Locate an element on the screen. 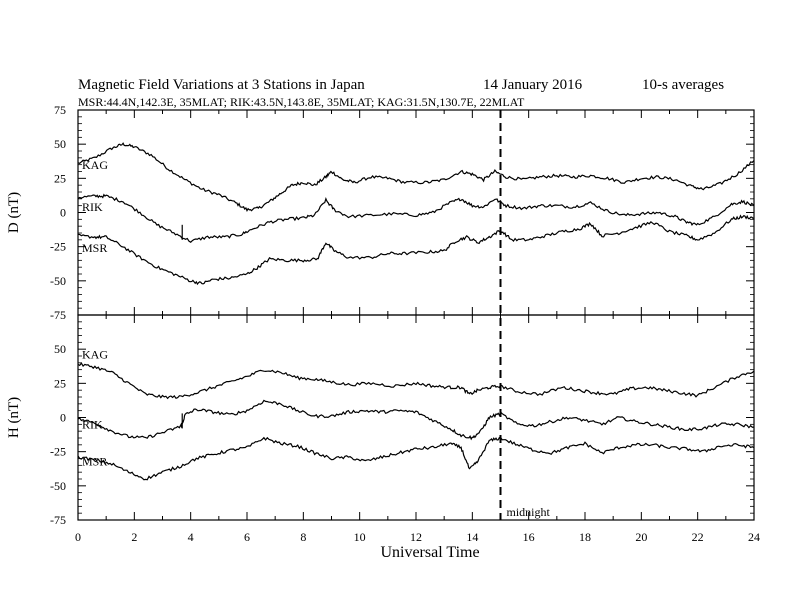 Image resolution: width=792 pixels, height=612 pixels. y-tick-label: 75 is located at coordinates (60, 110).